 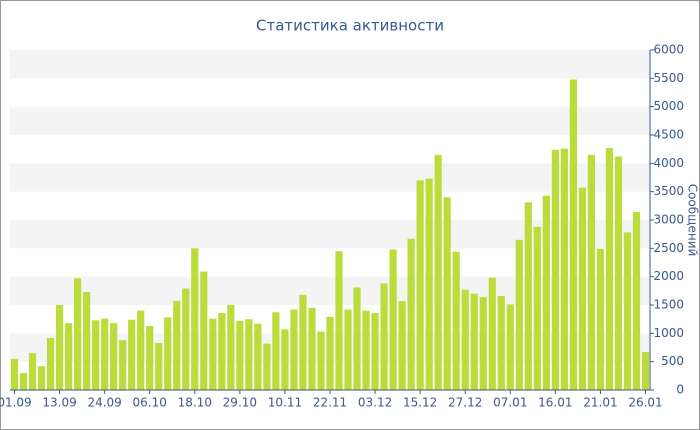 What do you see at coordinates (510, 403) in the screenshot?
I see `x-tick-label: 07.01` at bounding box center [510, 403].